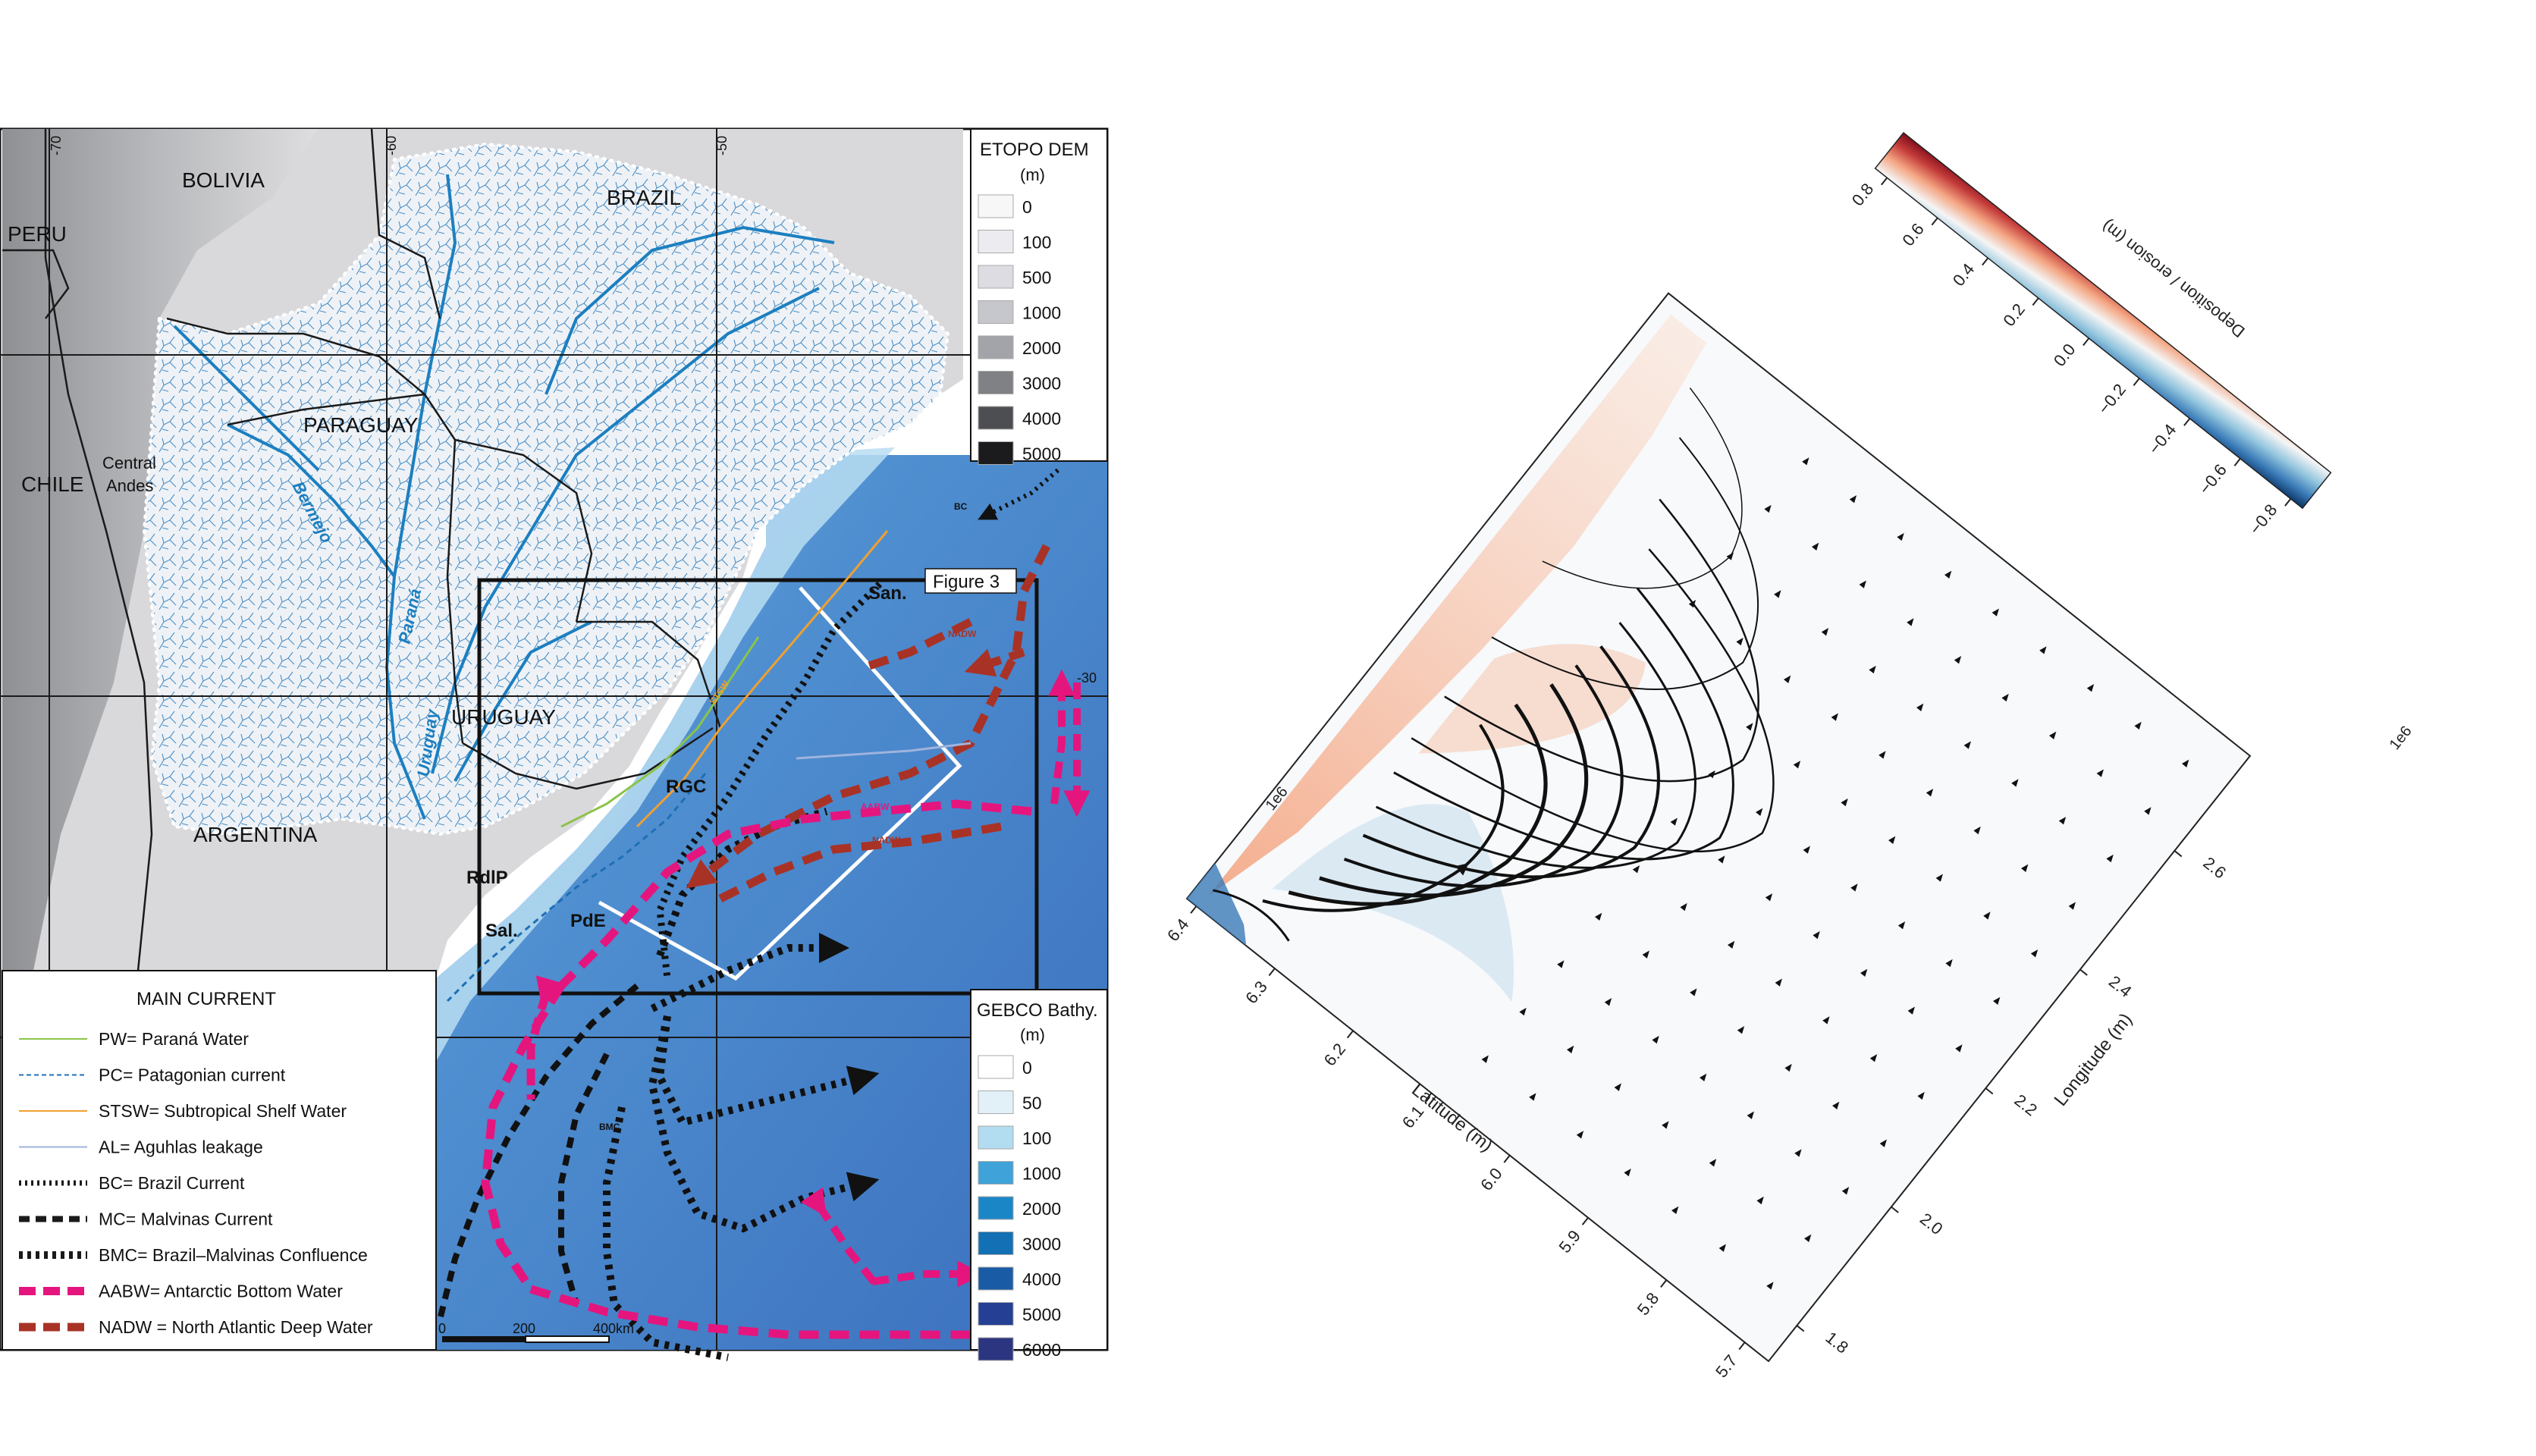  What do you see at coordinates (686, 787) in the screenshot?
I see `label-rgc: RGC` at bounding box center [686, 787].